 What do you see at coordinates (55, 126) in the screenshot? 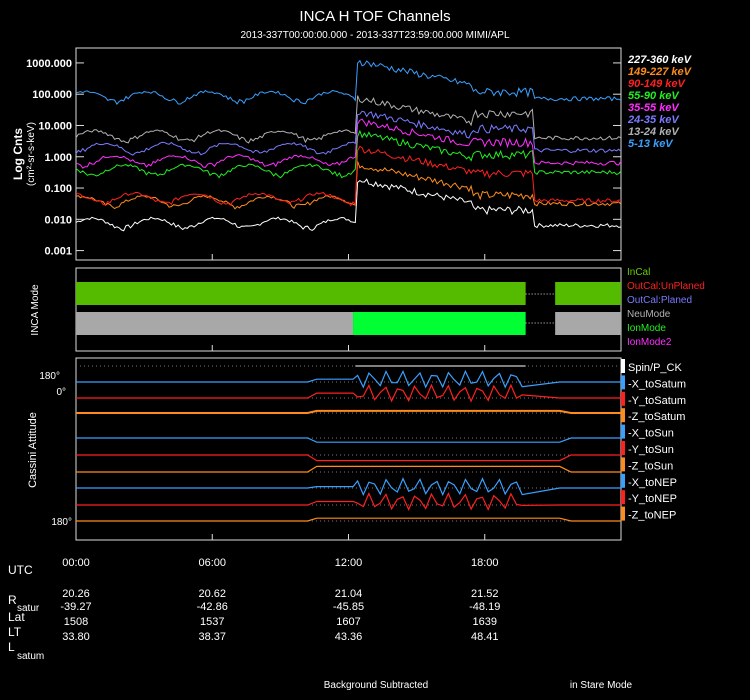
I see `y-tick-label-2: 10.000` at bounding box center [55, 126].